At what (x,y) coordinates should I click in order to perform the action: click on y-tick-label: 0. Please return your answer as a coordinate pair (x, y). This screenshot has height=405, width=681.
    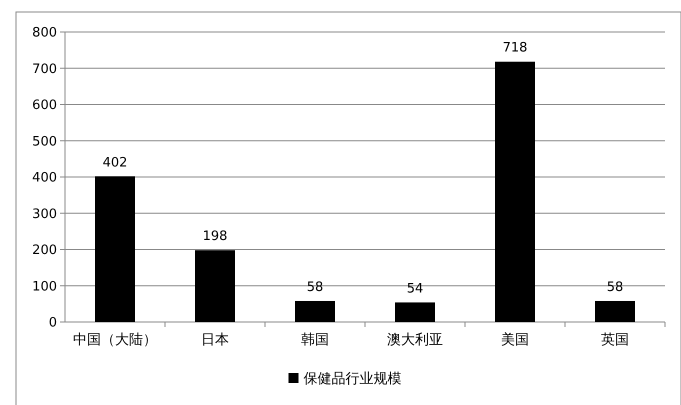
    Looking at the image, I should click on (52, 323).